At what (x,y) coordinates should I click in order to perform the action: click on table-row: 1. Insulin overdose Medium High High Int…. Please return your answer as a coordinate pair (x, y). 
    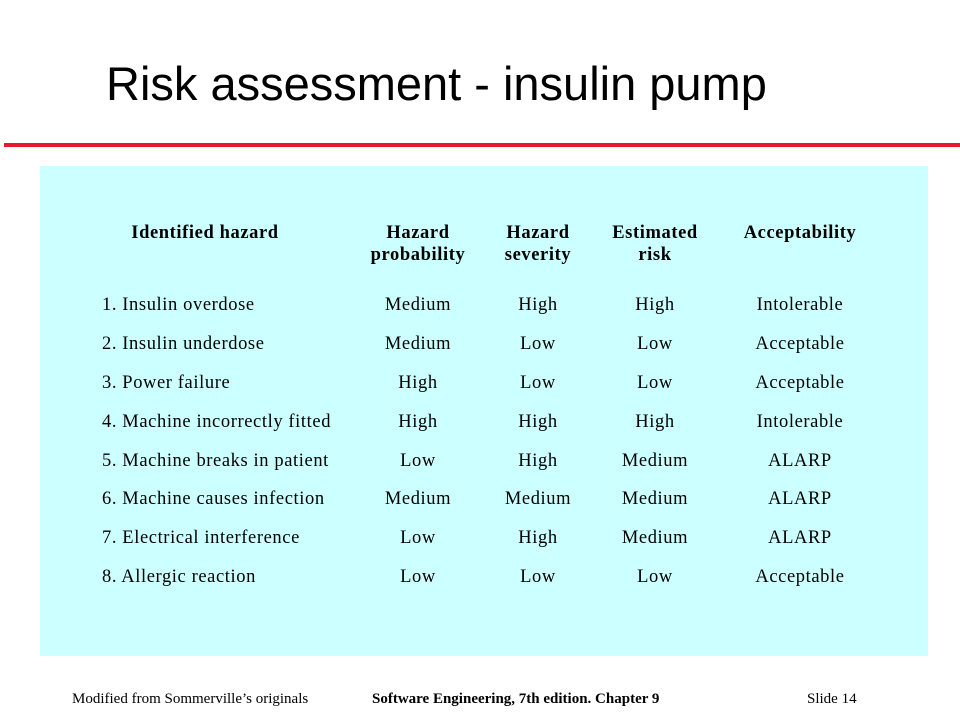
    Looking at the image, I should click on (470, 305).